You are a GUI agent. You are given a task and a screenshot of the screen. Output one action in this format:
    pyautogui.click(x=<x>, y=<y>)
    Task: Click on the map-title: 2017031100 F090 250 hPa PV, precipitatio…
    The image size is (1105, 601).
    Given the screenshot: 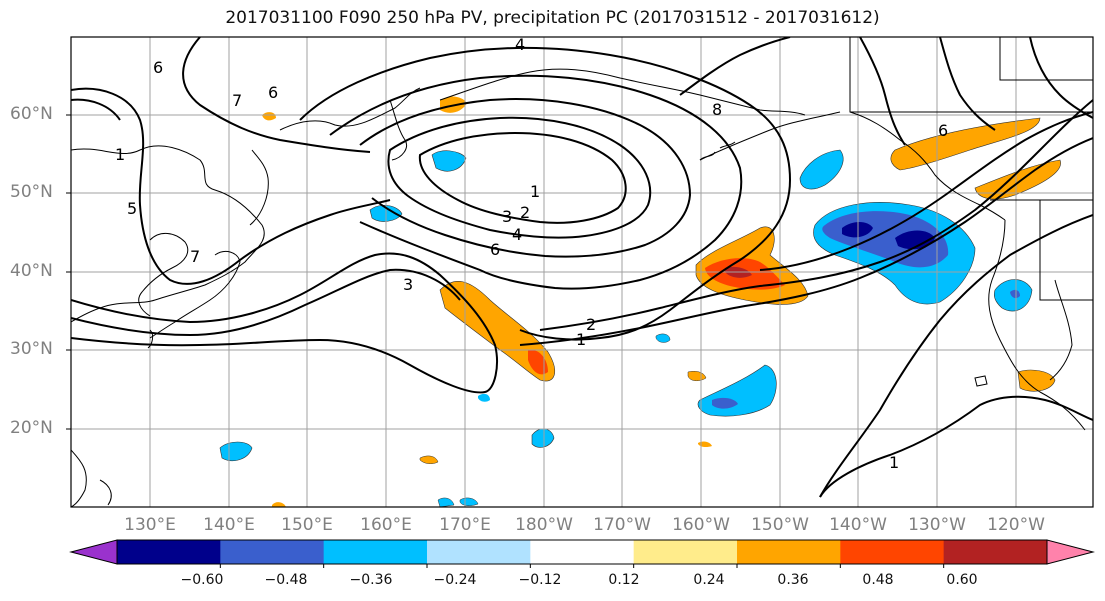 What is the action you would take?
    pyautogui.click(x=552, y=18)
    